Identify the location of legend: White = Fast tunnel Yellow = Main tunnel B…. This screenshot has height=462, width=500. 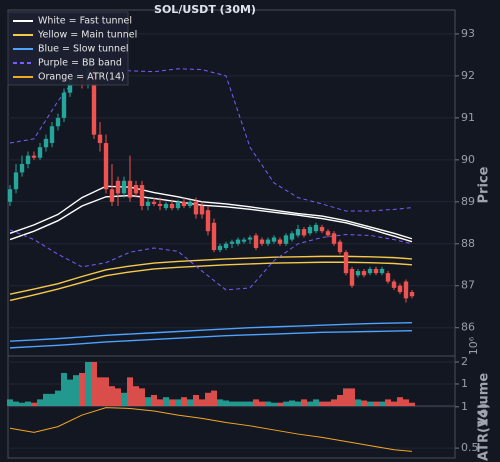
(72, 48).